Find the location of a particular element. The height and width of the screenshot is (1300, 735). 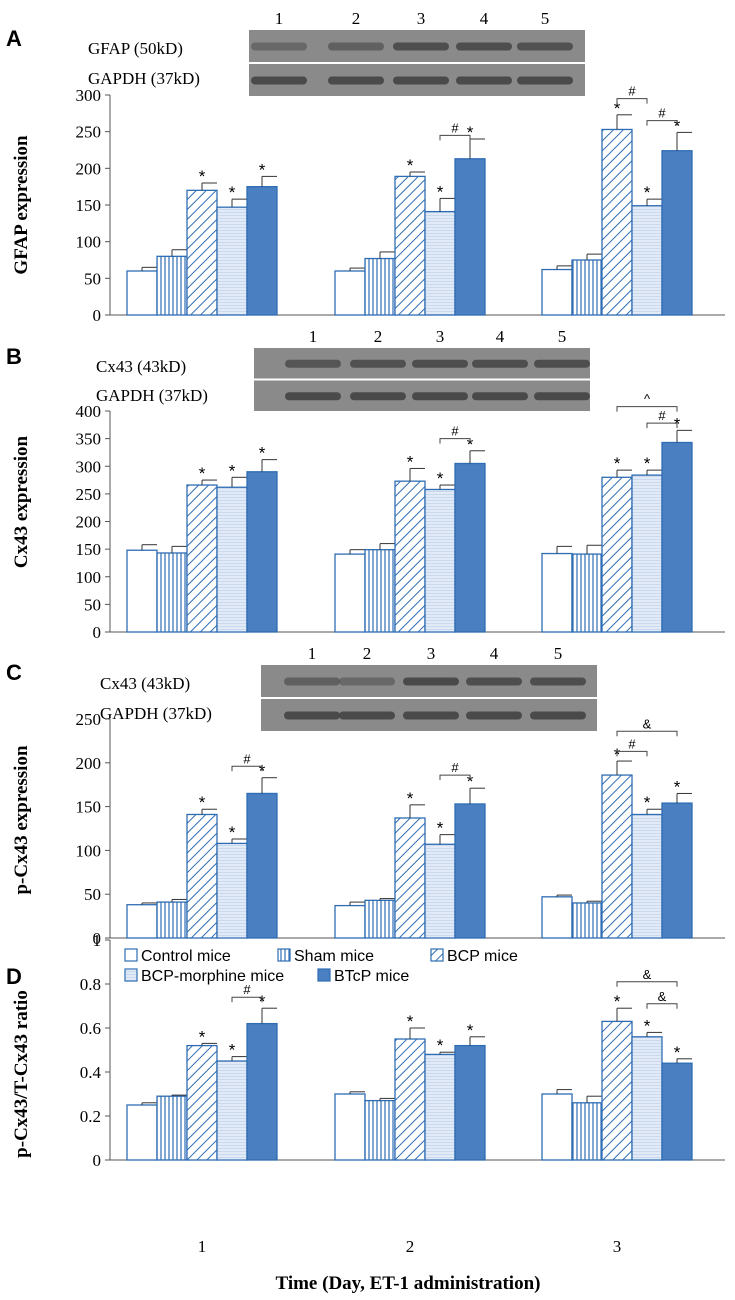

legend-label: BCP mice is located at coordinates (482, 956).